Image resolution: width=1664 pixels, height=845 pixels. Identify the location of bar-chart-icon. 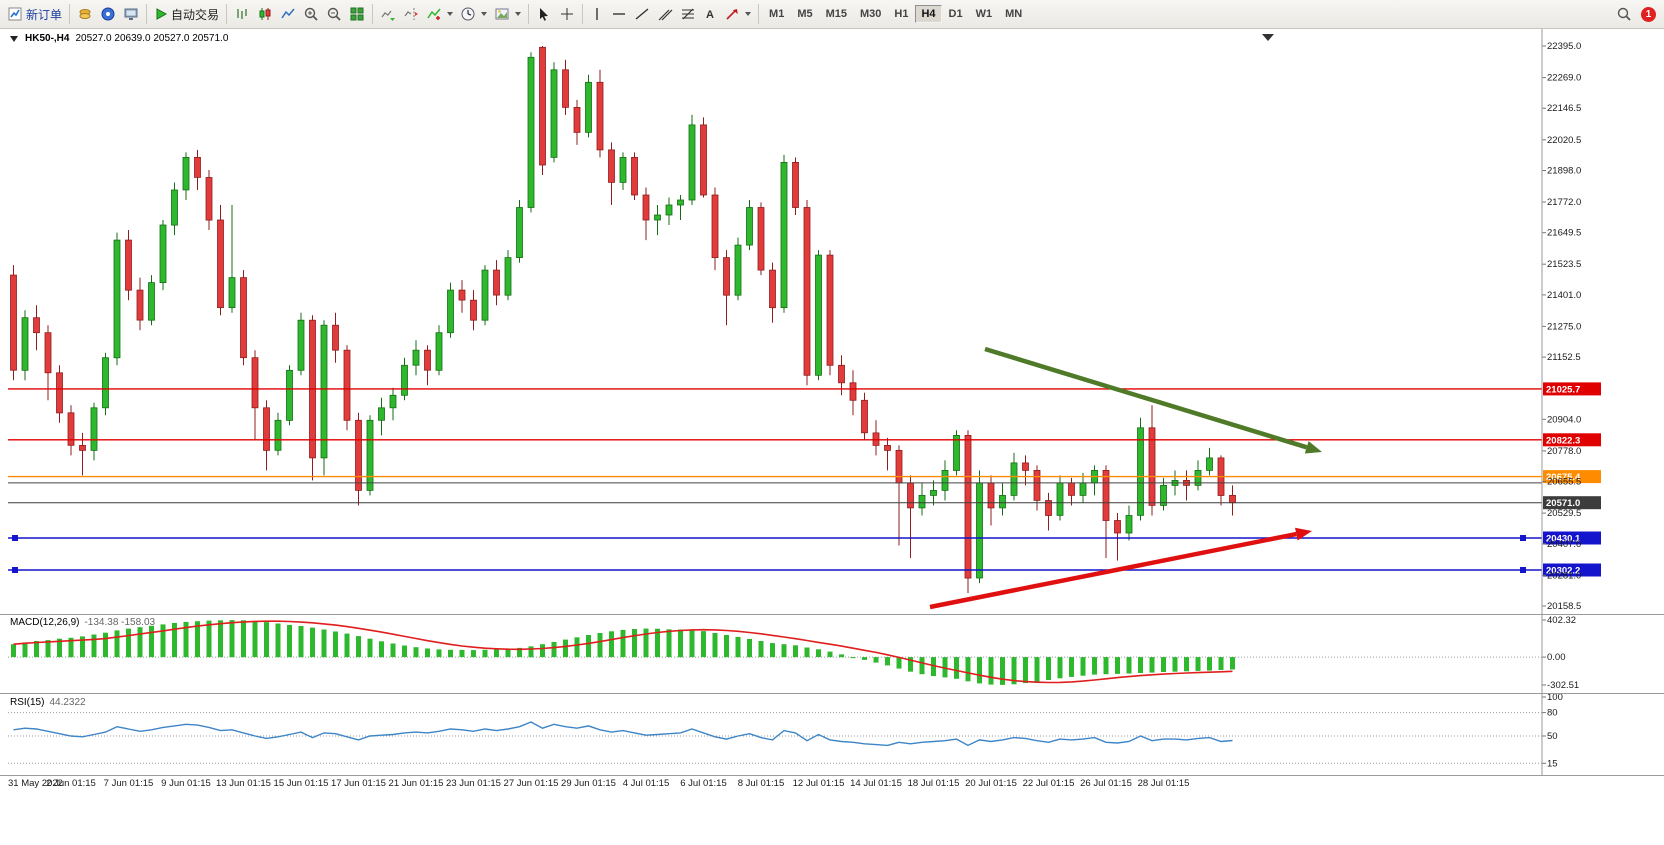
(242, 14).